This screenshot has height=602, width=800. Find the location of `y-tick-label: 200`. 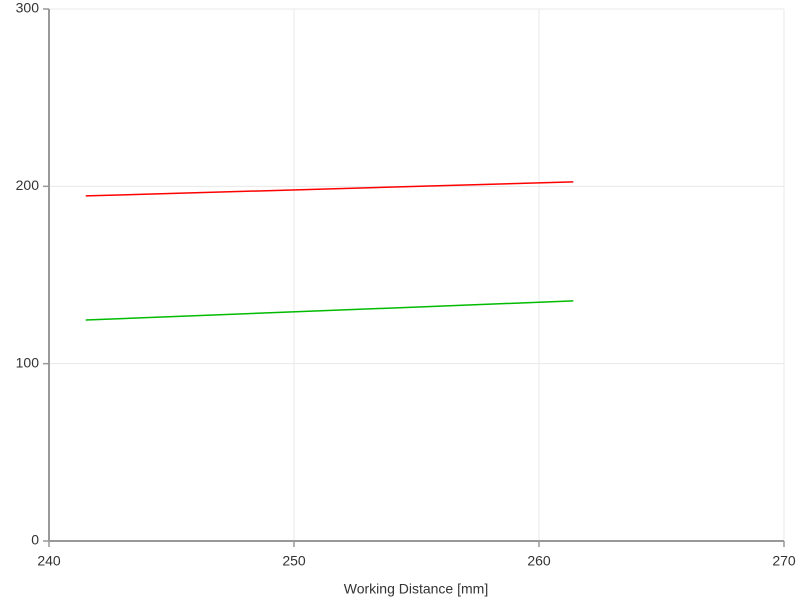

y-tick-label: 200 is located at coordinates (28, 185).